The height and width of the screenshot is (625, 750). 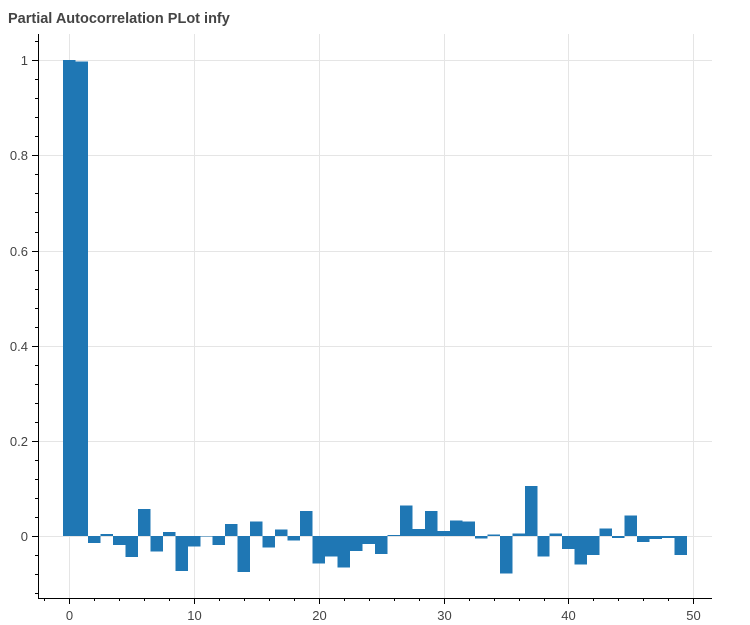 I want to click on y-tick-label: 0.8, so click(x=19, y=155).